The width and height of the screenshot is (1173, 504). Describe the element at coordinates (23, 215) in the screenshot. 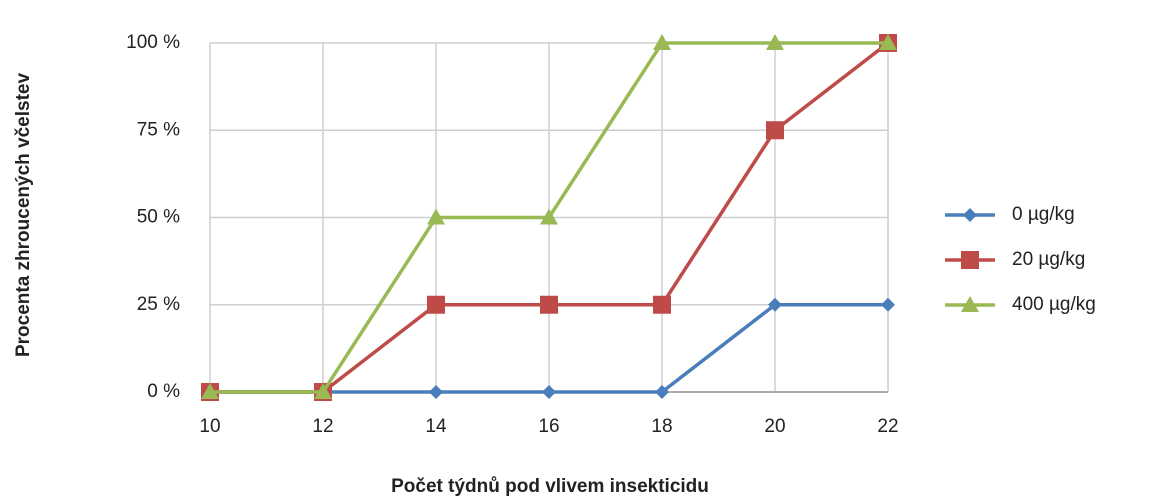

I see `y-axis-label: Procenta zhroucených včelstev` at that location.